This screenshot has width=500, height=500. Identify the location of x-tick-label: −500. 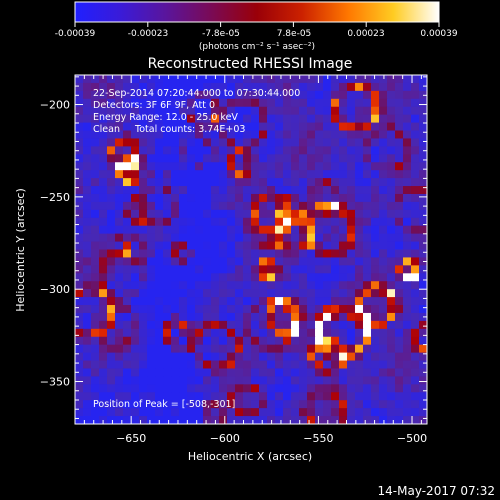
(412, 438).